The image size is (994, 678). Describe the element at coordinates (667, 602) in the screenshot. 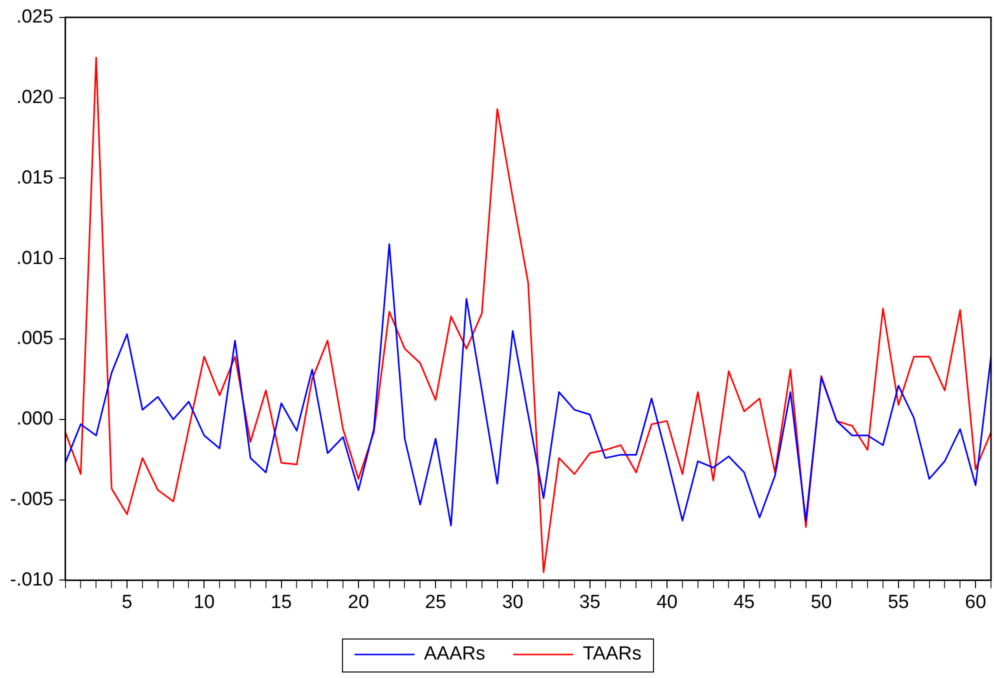

I see `x-tick-label: 40` at that location.